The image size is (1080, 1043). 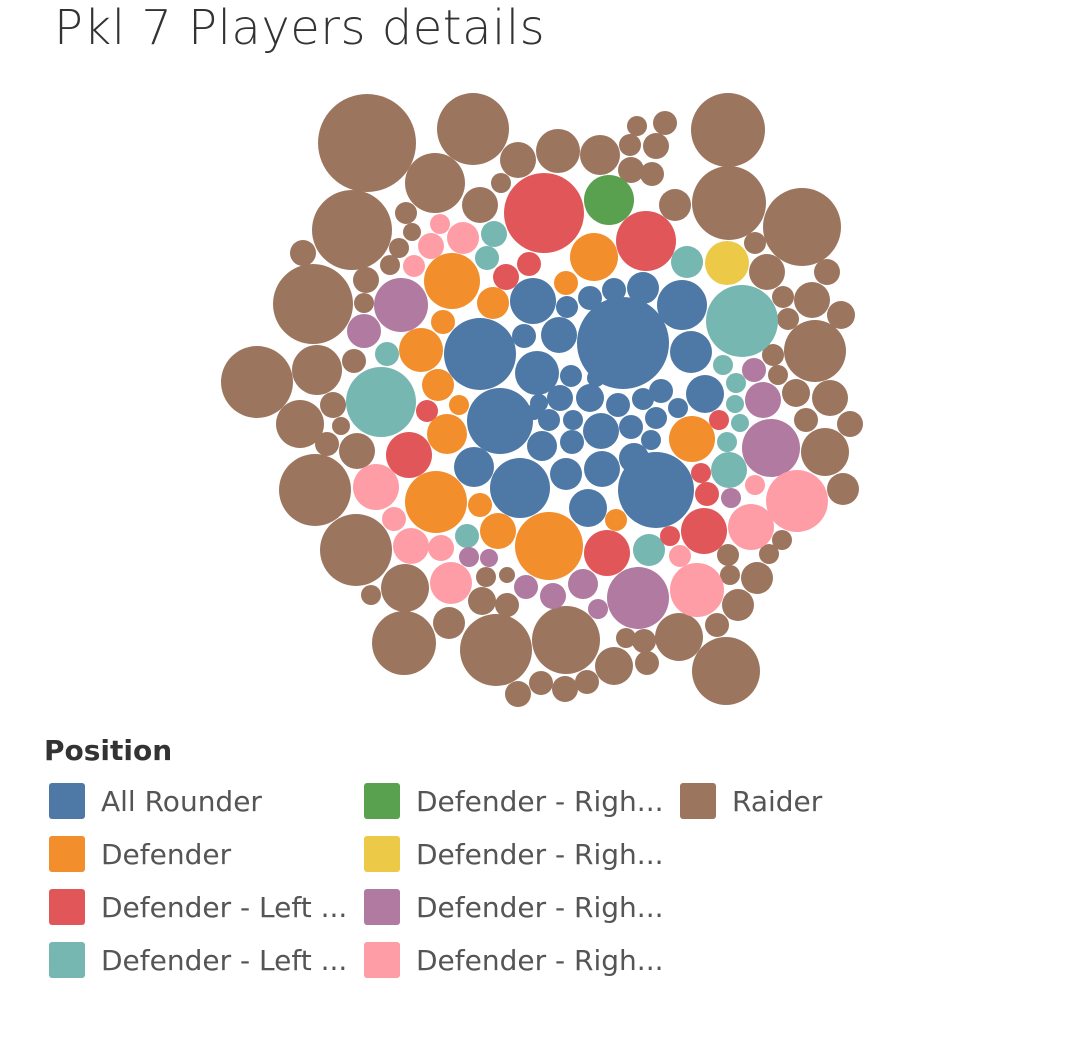 What do you see at coordinates (751, 801) in the screenshot?
I see `legend-item: Raider` at bounding box center [751, 801].